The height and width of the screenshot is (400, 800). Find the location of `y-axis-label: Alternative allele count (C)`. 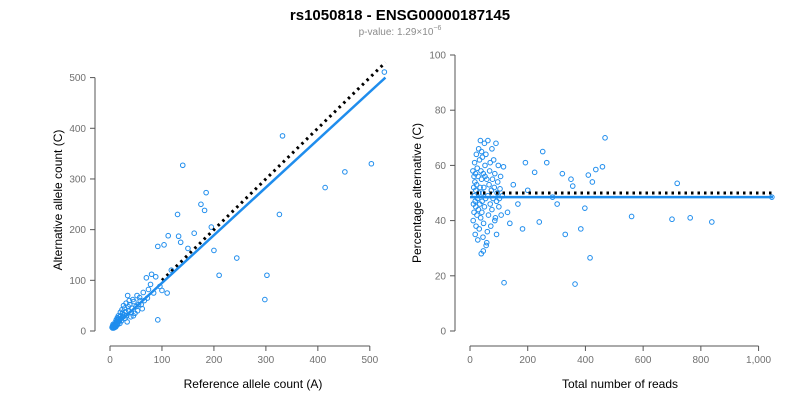

y-axis-label: Alternative allele count (C) is located at coordinates (58, 200).